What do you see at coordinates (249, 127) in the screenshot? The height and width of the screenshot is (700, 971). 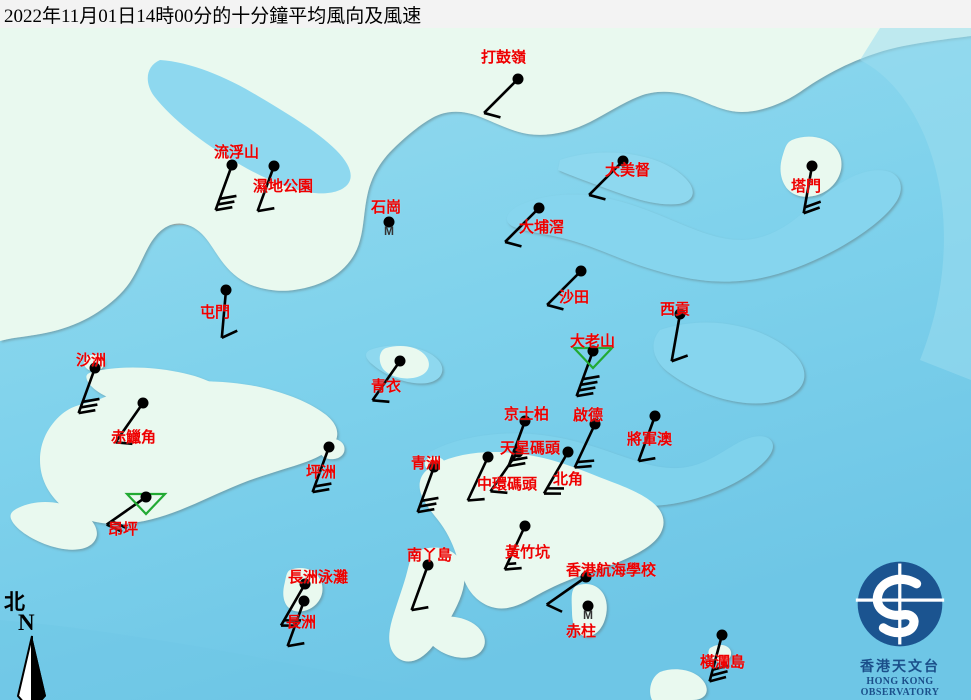 I see `water-deep-bay` at bounding box center [249, 127].